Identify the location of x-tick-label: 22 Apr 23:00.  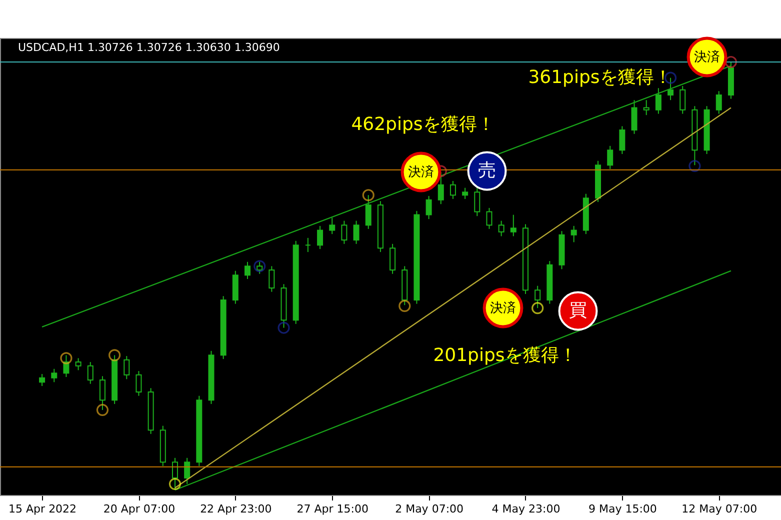
(236, 509).